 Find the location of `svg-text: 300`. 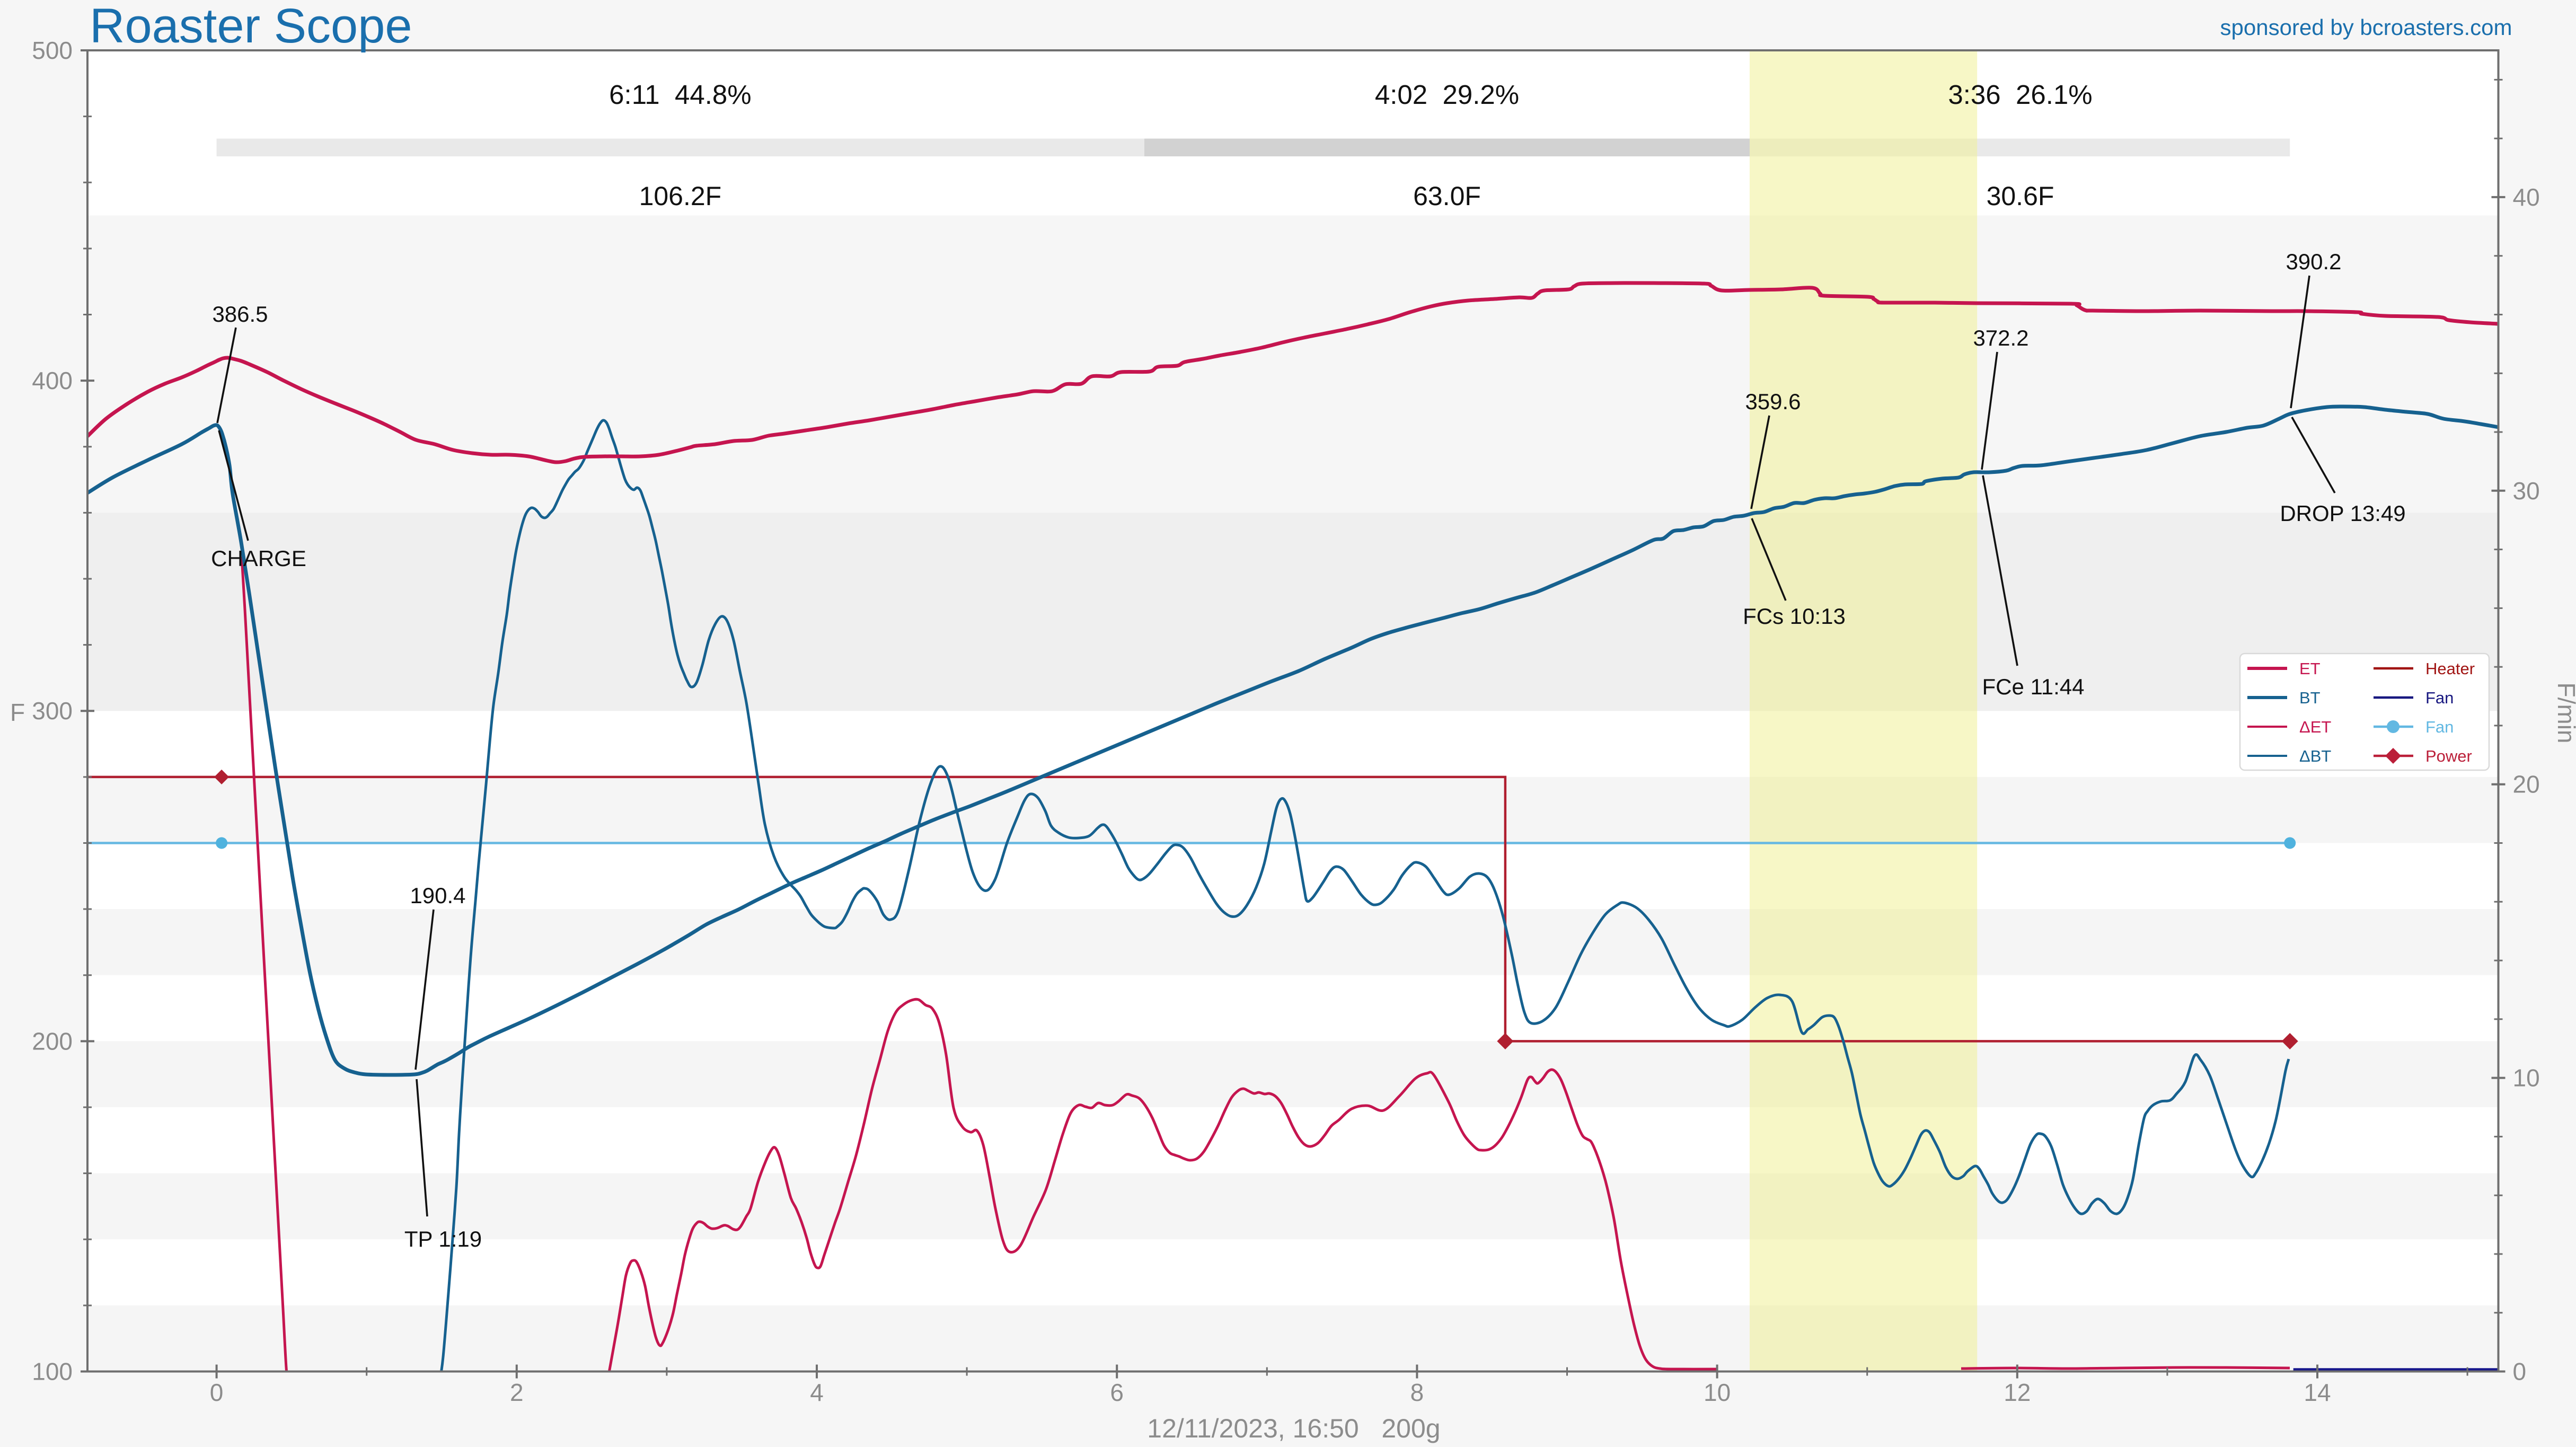

svg-text: 300 is located at coordinates (52, 711).